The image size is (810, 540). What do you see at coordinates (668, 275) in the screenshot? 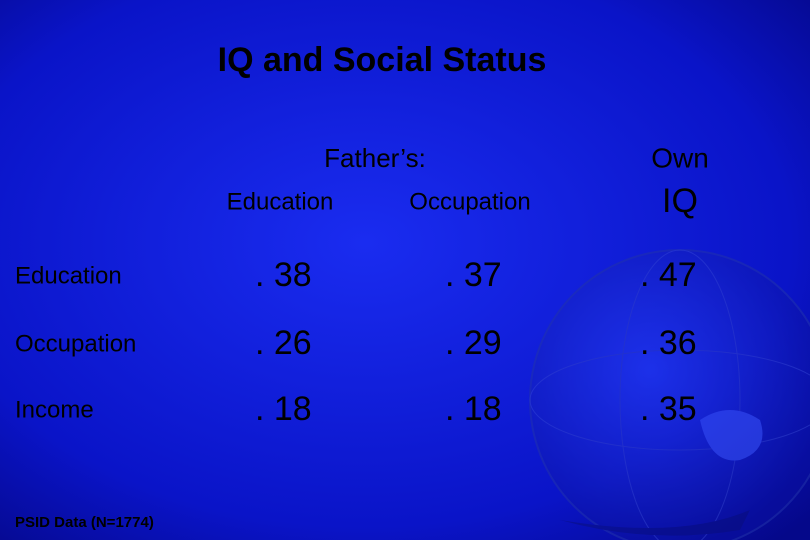
I see `cell-value: . 47` at bounding box center [668, 275].